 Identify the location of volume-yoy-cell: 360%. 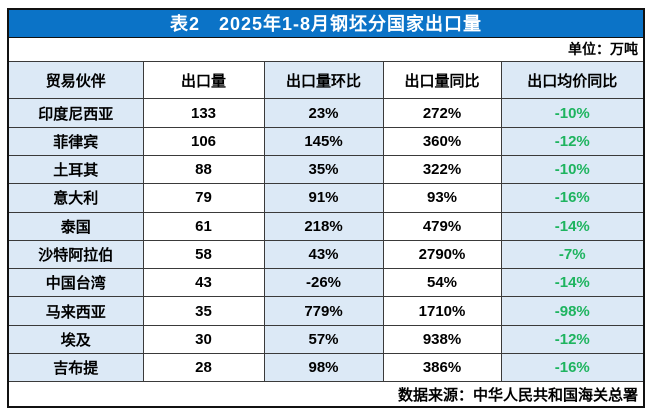
(442, 141).